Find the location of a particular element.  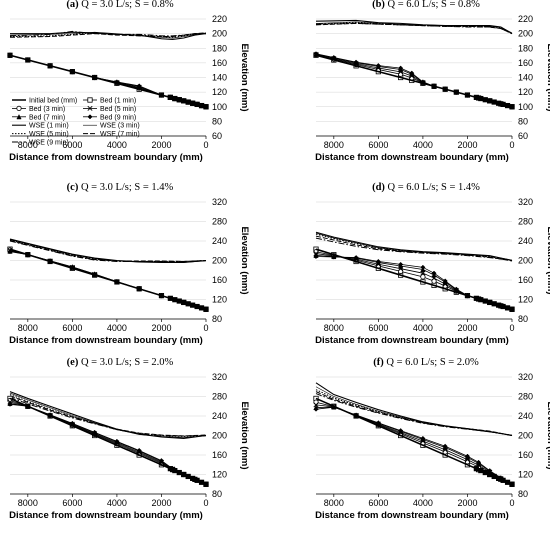

y-tick-label: 100 is located at coordinates (525, 107).